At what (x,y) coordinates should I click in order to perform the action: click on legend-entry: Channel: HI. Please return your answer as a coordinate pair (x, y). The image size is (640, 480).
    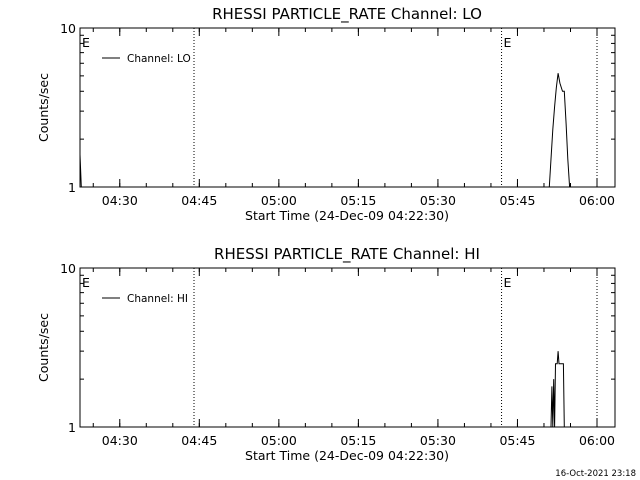
    Looking at the image, I should click on (157, 299).